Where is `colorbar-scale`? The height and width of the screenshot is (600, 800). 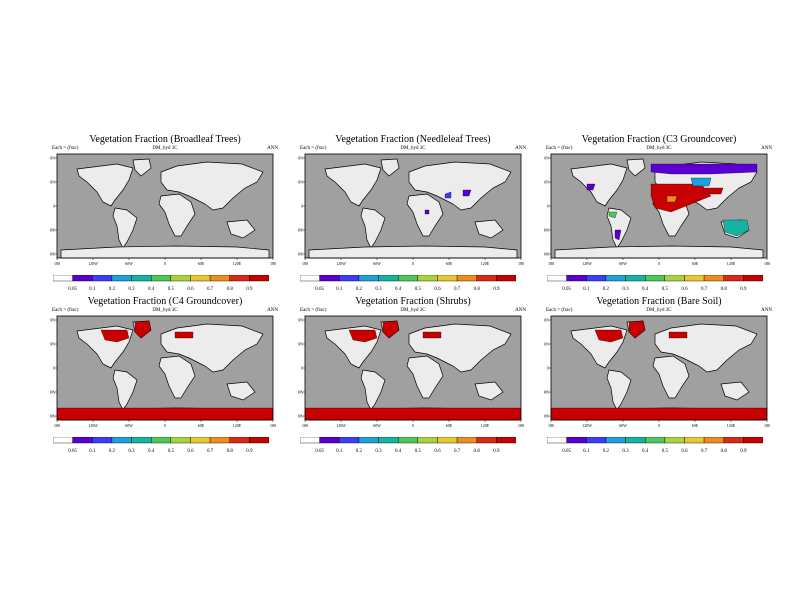
colorbar-scale is located at coordinates (655, 278).